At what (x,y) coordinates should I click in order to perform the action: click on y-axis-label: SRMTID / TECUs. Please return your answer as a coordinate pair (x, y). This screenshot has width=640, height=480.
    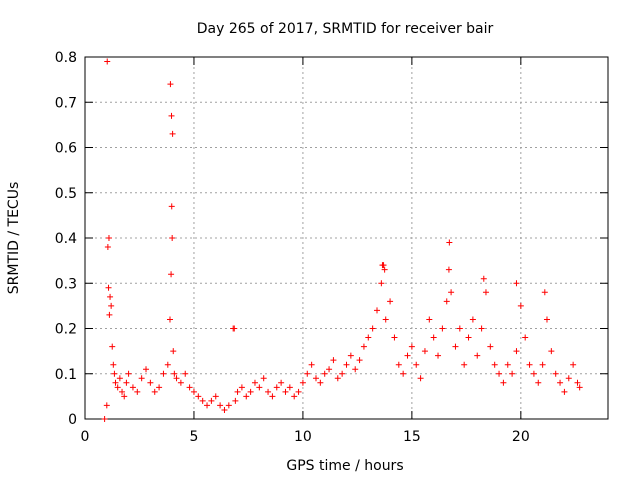
    Looking at the image, I should click on (14, 238).